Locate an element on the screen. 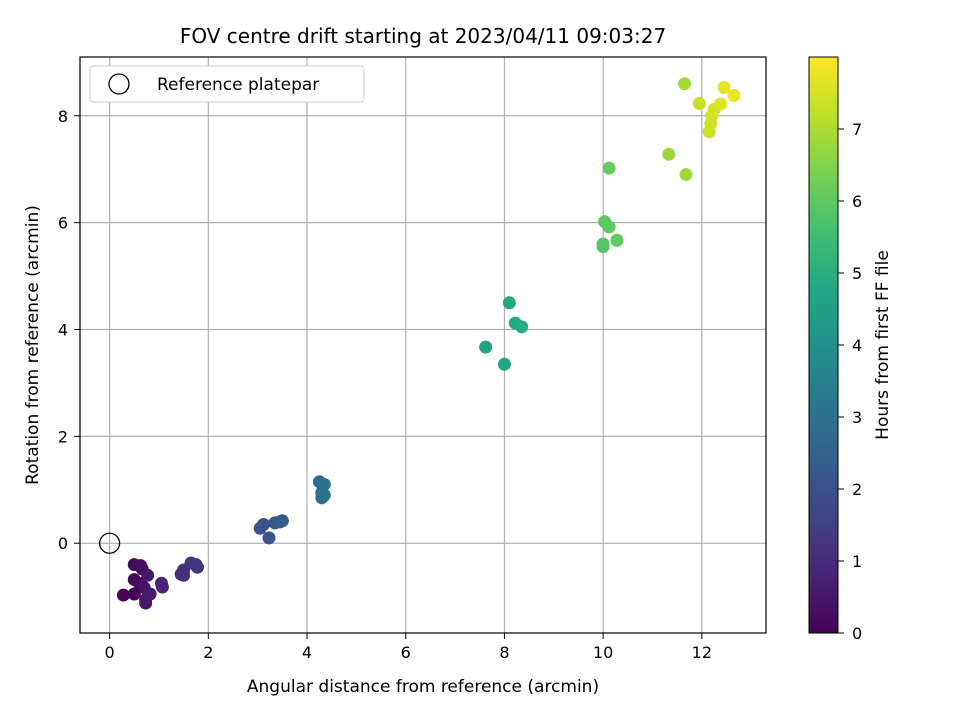  colorbar-gradient is located at coordinates (823, 345).